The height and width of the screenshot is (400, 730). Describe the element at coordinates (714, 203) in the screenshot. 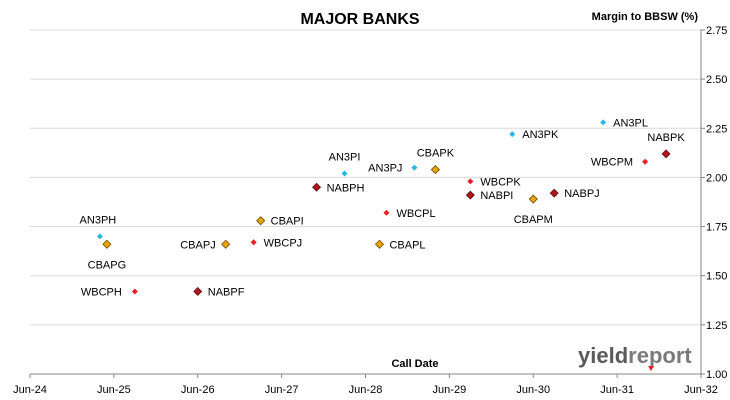

I see `y-tick-labels: 1.00 1.25 1.50 1.75 2.00 2.25 2.50 2.75` at that location.